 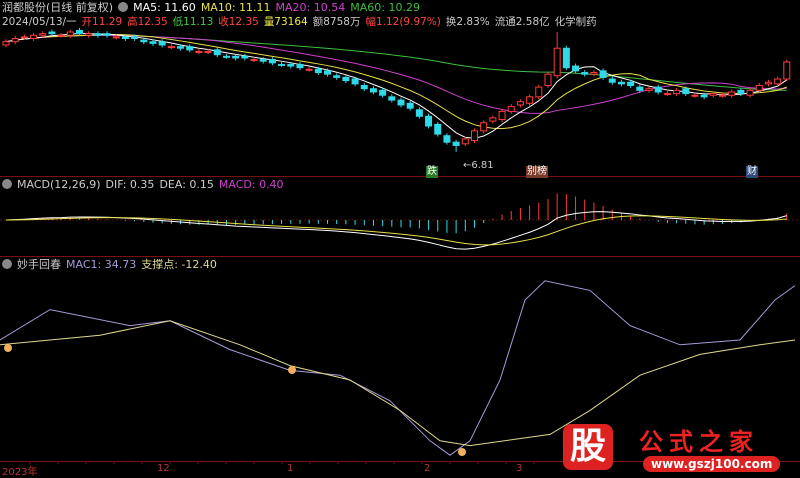 I want to click on volume: 量73164, so click(x=285, y=22).